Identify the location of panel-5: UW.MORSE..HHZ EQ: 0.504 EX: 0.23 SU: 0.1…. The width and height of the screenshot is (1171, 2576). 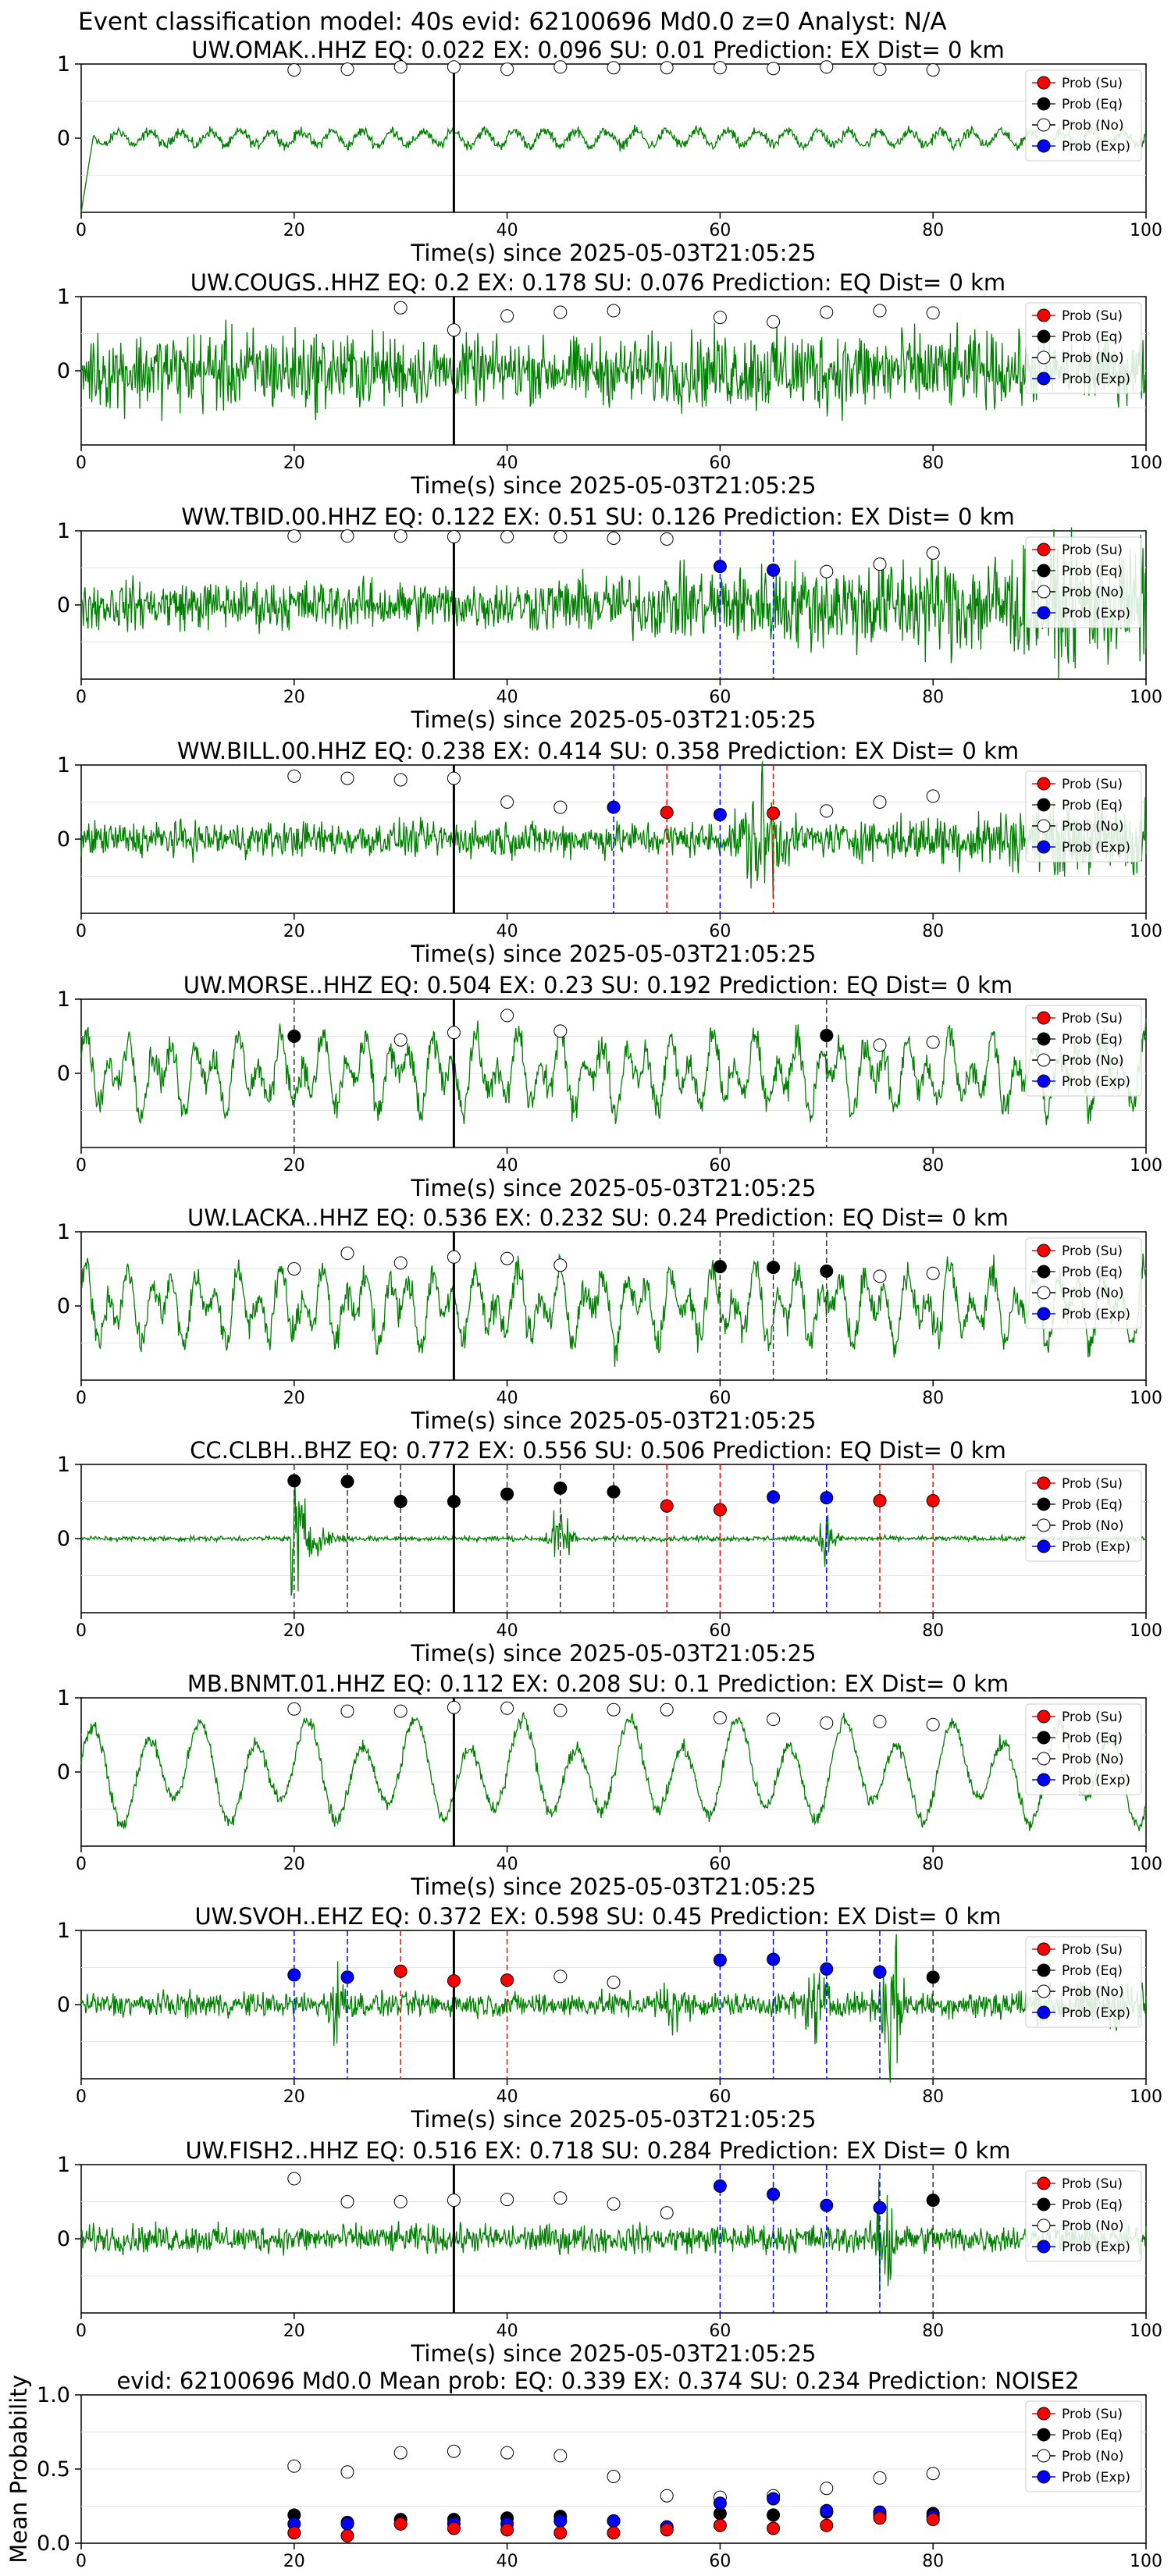
(609, 1086).